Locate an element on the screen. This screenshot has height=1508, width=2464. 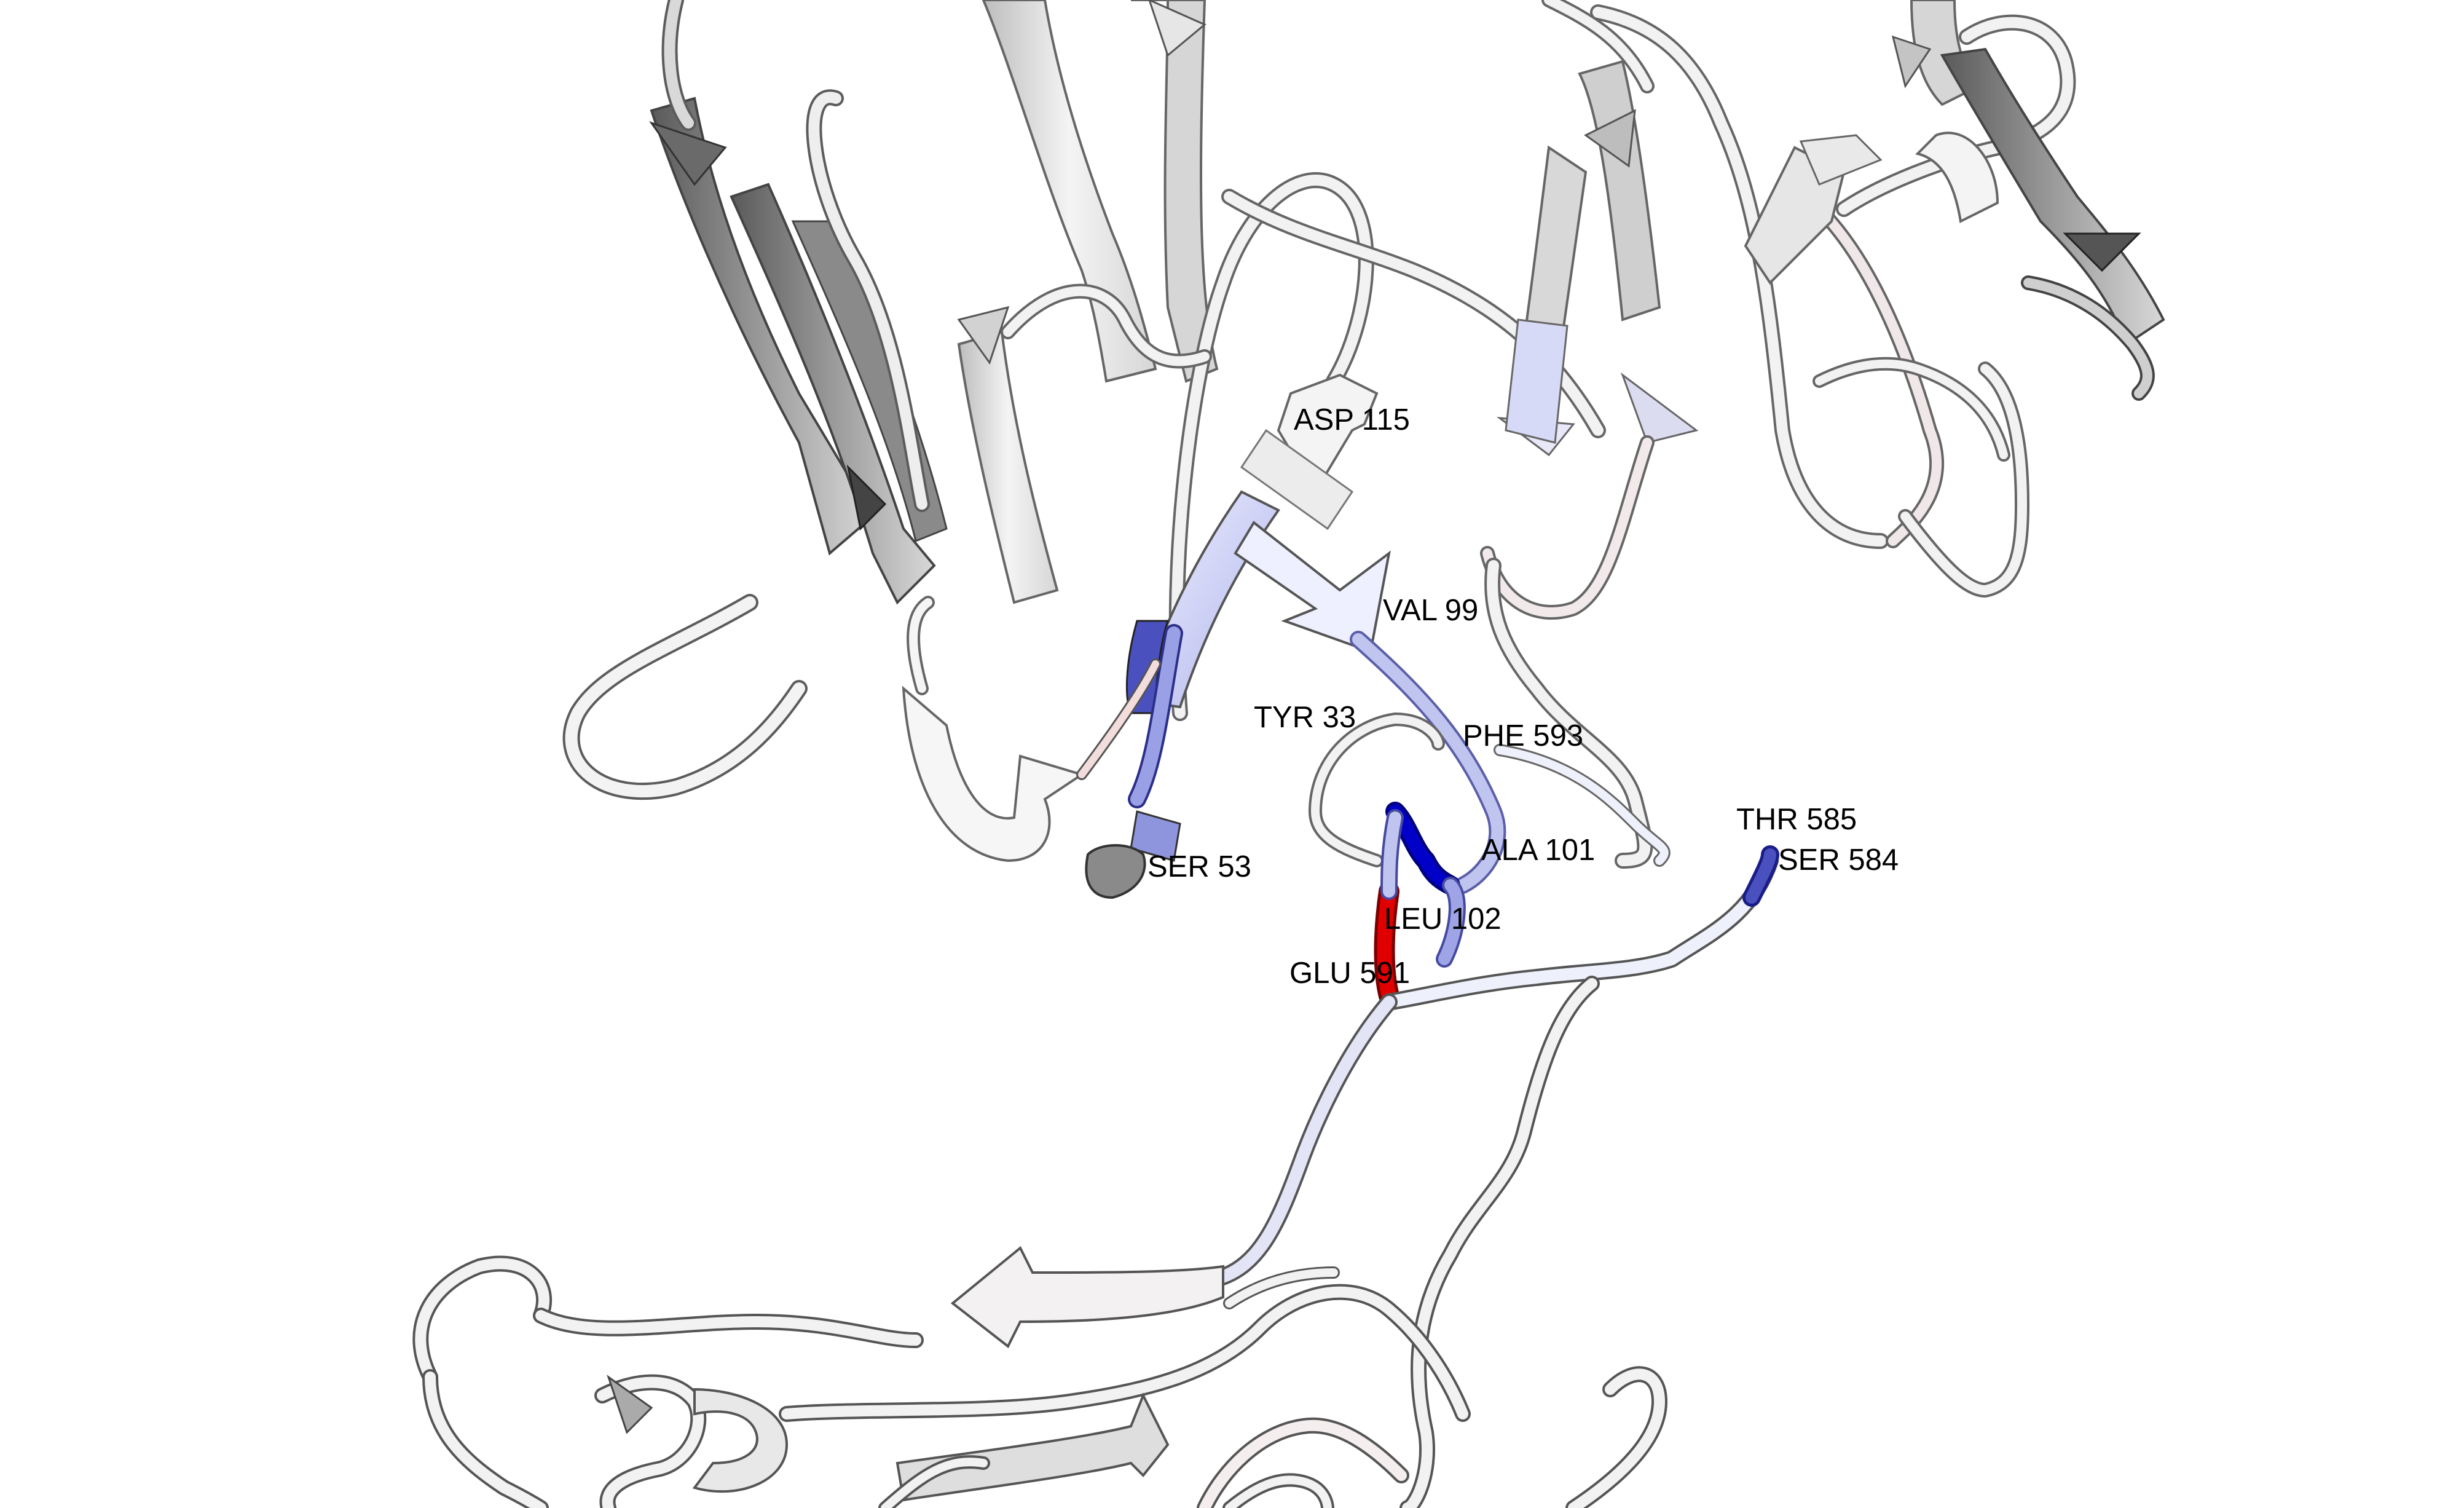
ser53-blue-strand is located at coordinates (1129, 741).